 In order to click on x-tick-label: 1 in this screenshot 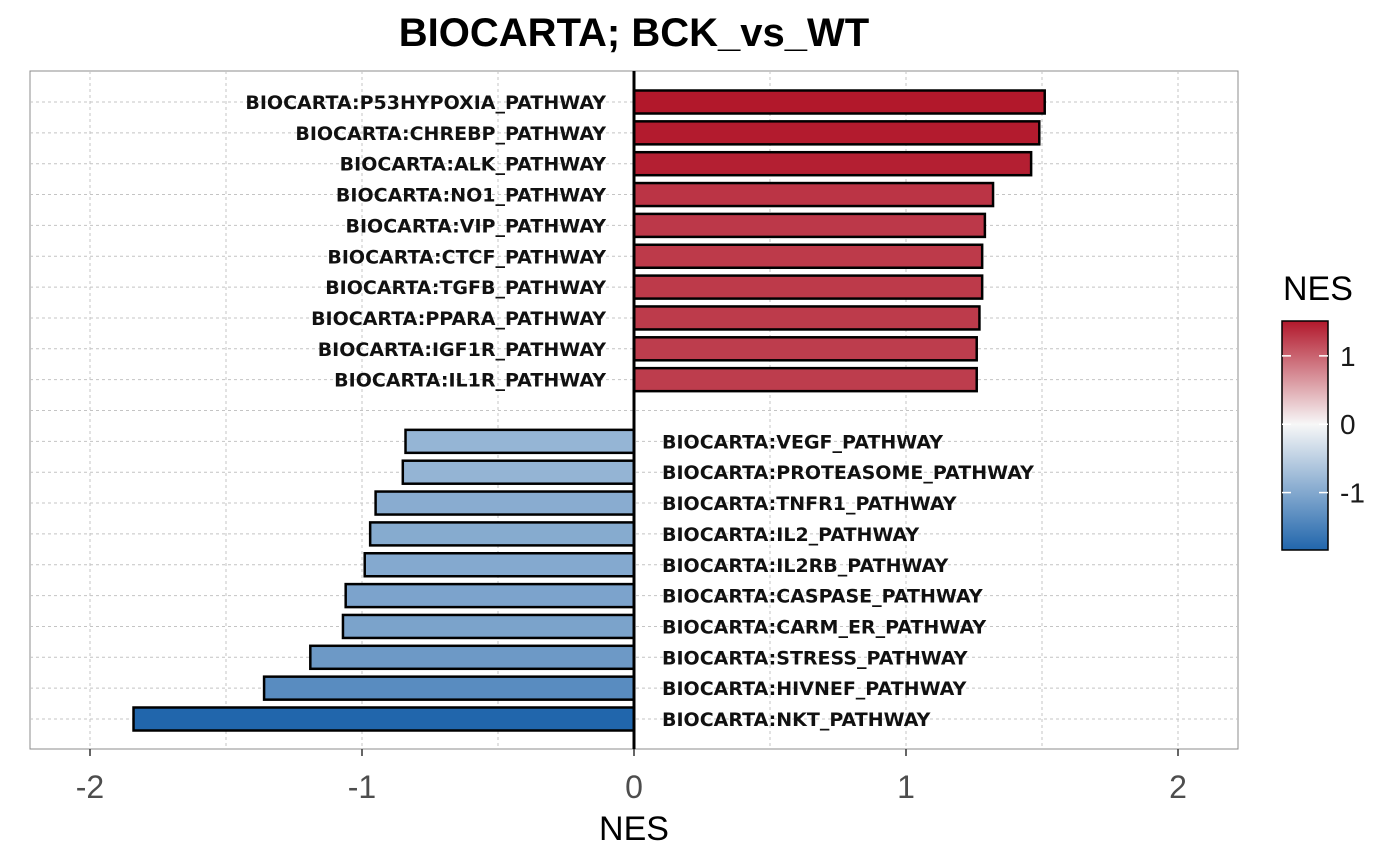, I will do `click(906, 787)`.